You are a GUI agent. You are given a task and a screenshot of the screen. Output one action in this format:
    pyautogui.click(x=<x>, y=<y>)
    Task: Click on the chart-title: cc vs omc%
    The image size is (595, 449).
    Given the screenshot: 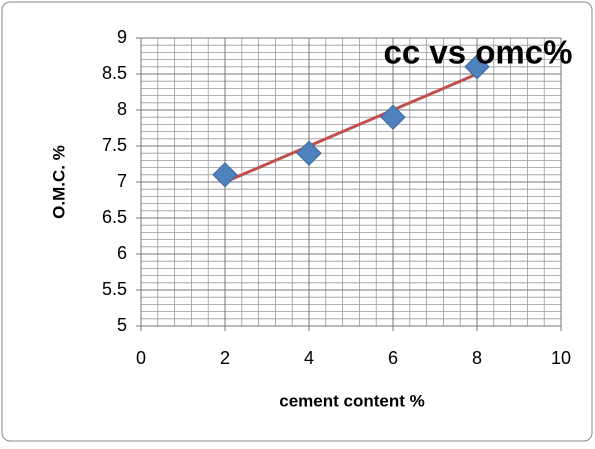 What is the action you would take?
    pyautogui.click(x=478, y=52)
    